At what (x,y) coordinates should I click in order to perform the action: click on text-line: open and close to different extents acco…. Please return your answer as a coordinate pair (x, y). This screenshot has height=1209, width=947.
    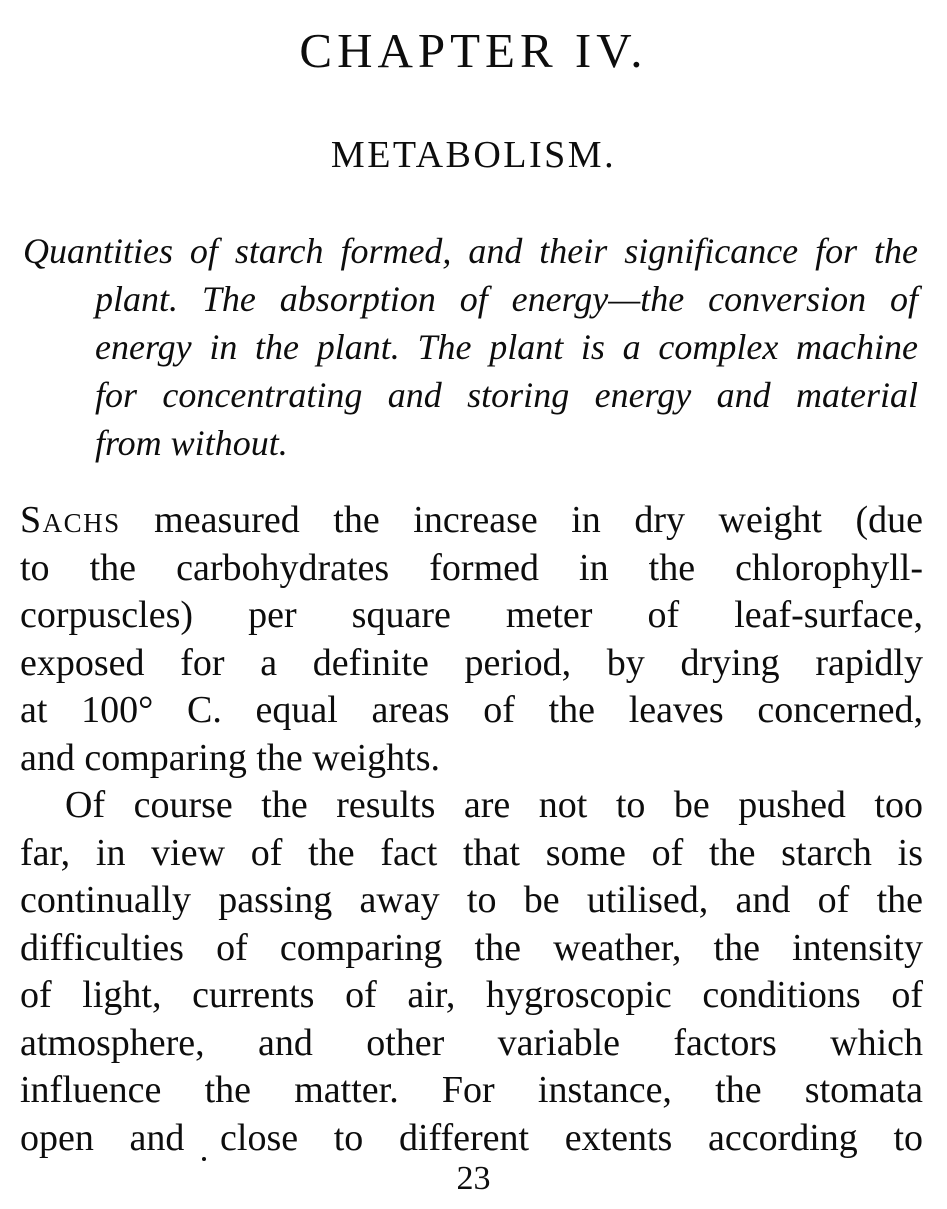
    Looking at the image, I should click on (471, 1137).